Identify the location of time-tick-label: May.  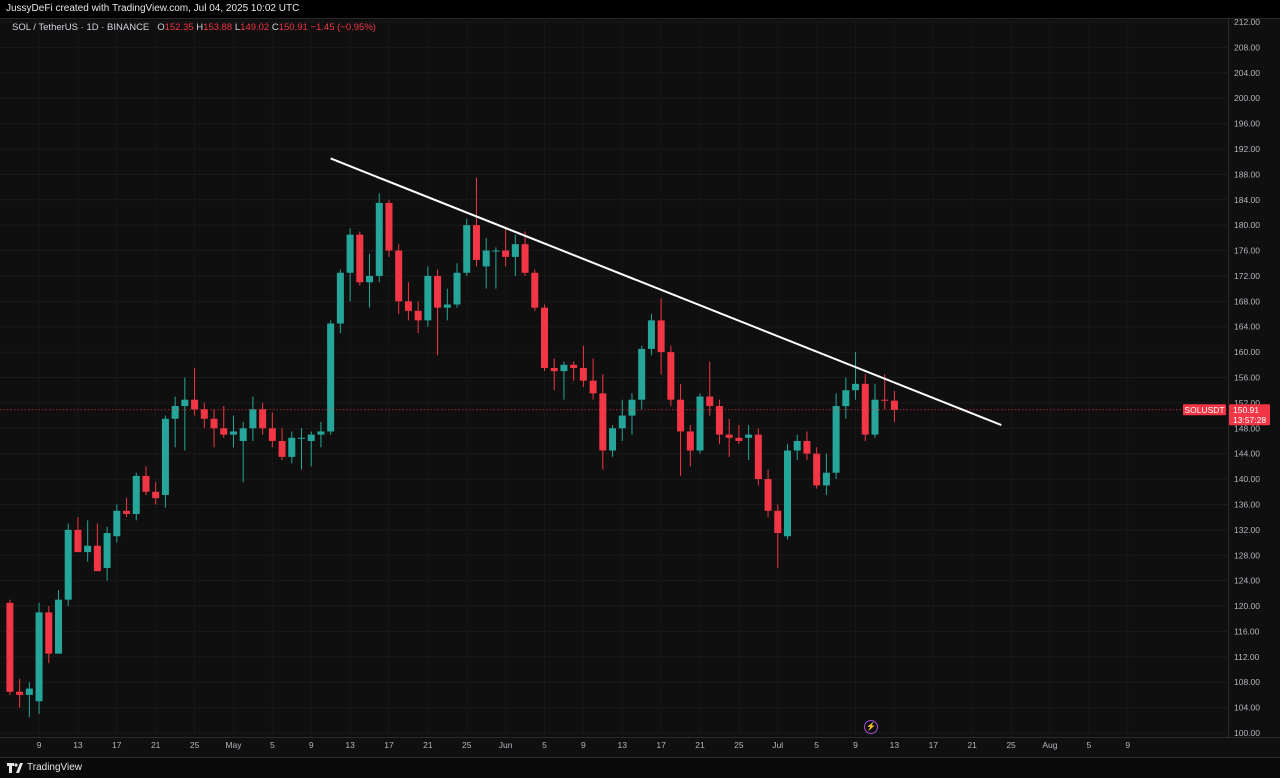
(233, 745).